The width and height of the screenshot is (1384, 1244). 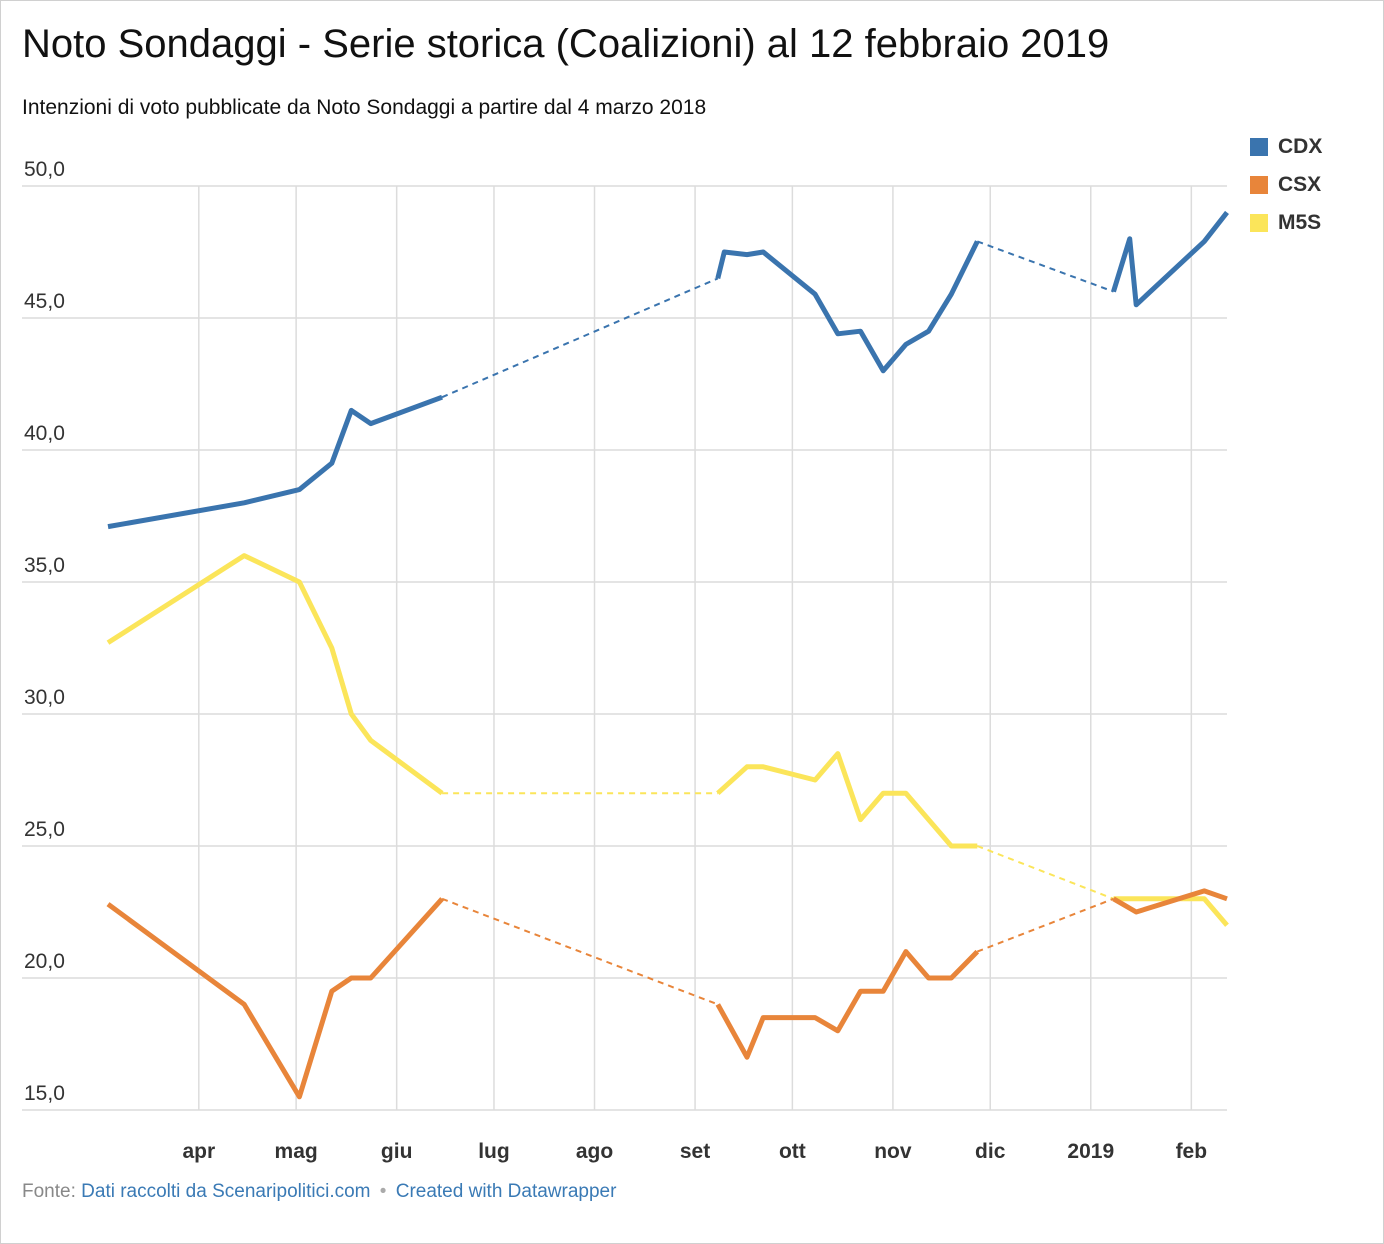 What do you see at coordinates (893, 1151) in the screenshot?
I see `x-tick-label: nov` at bounding box center [893, 1151].